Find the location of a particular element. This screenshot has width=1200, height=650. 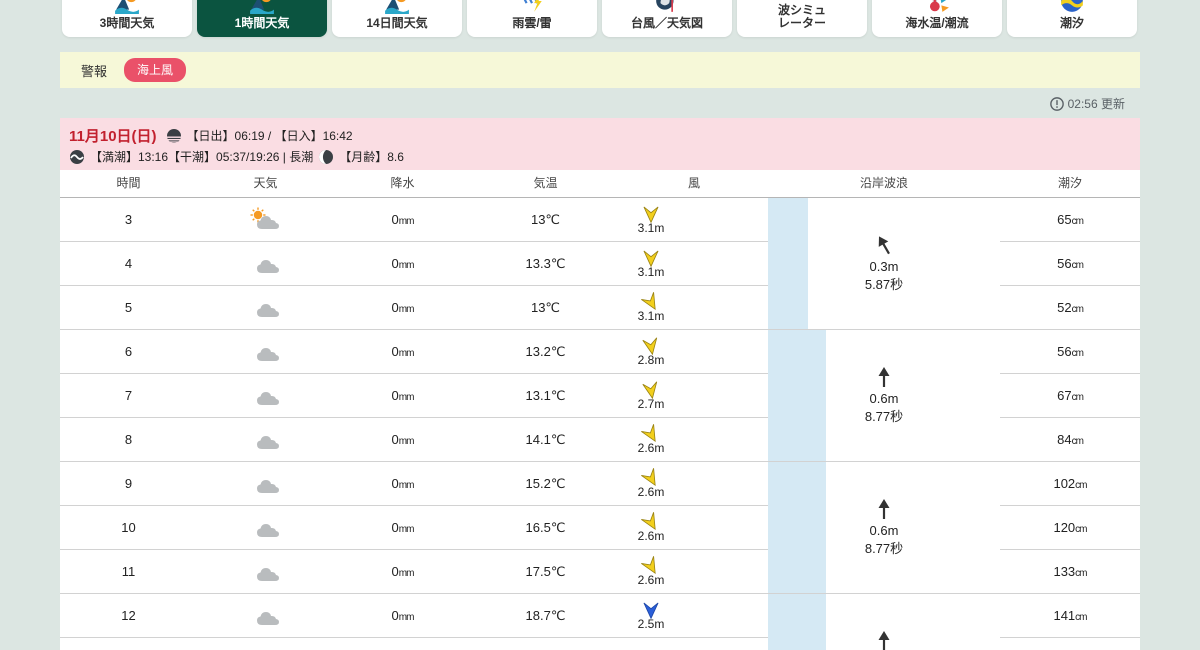

tab-radar: 雨雲/雷 is located at coordinates (532, 18).